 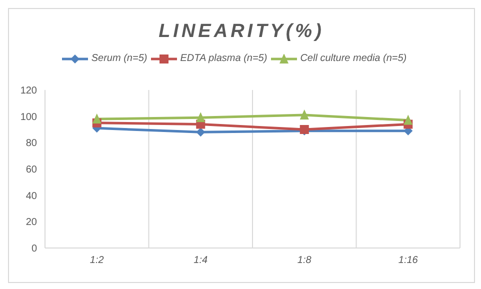 I want to click on legend-label: Serum (n=5), so click(x=119, y=58).